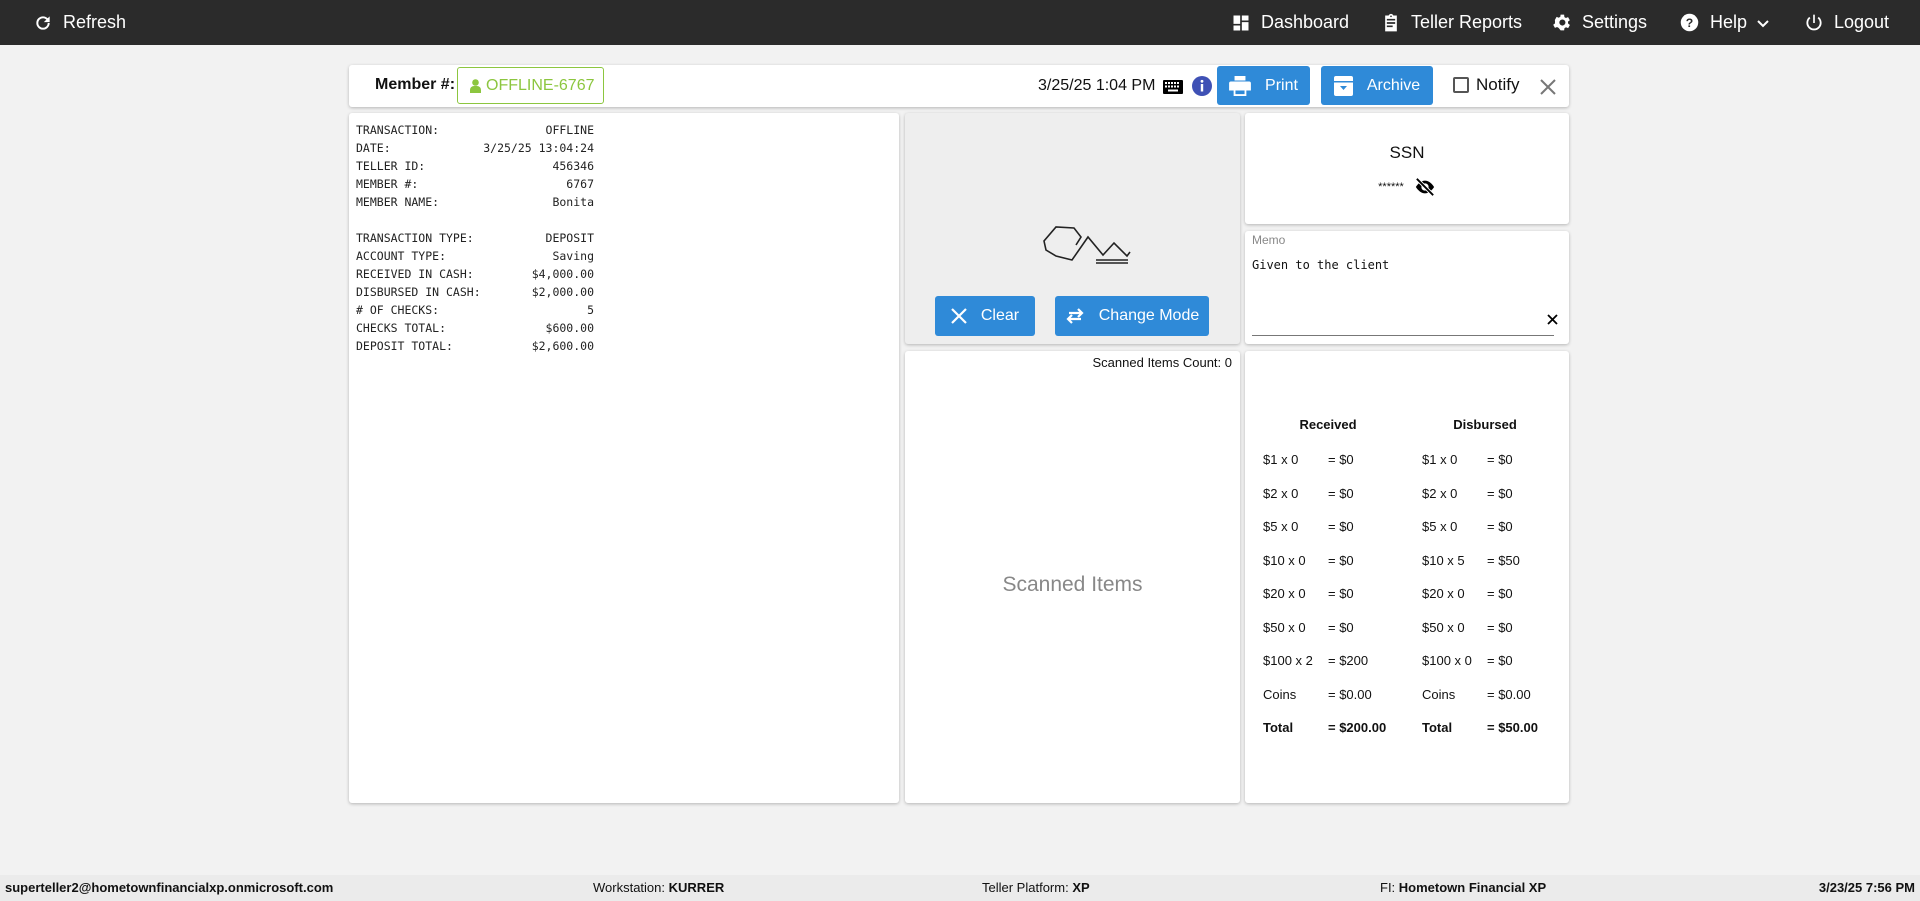 The height and width of the screenshot is (901, 1920). I want to click on refresh-button: Refresh, so click(79, 22).